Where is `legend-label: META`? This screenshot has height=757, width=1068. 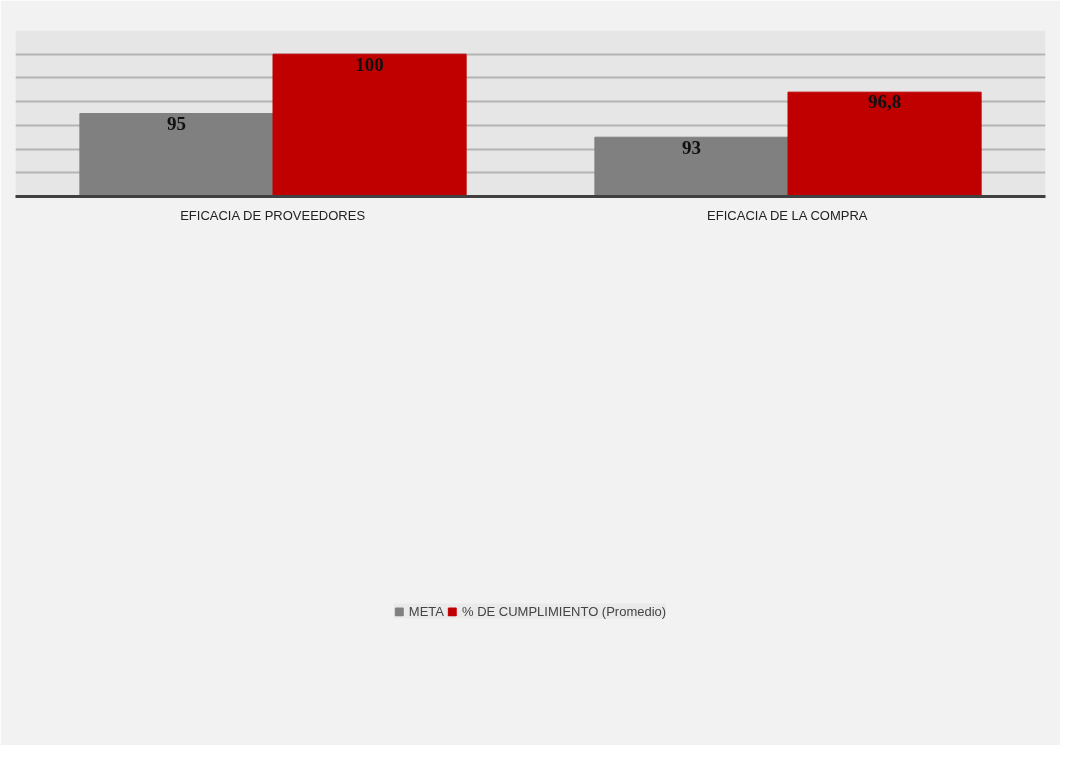 legend-label: META is located at coordinates (426, 611).